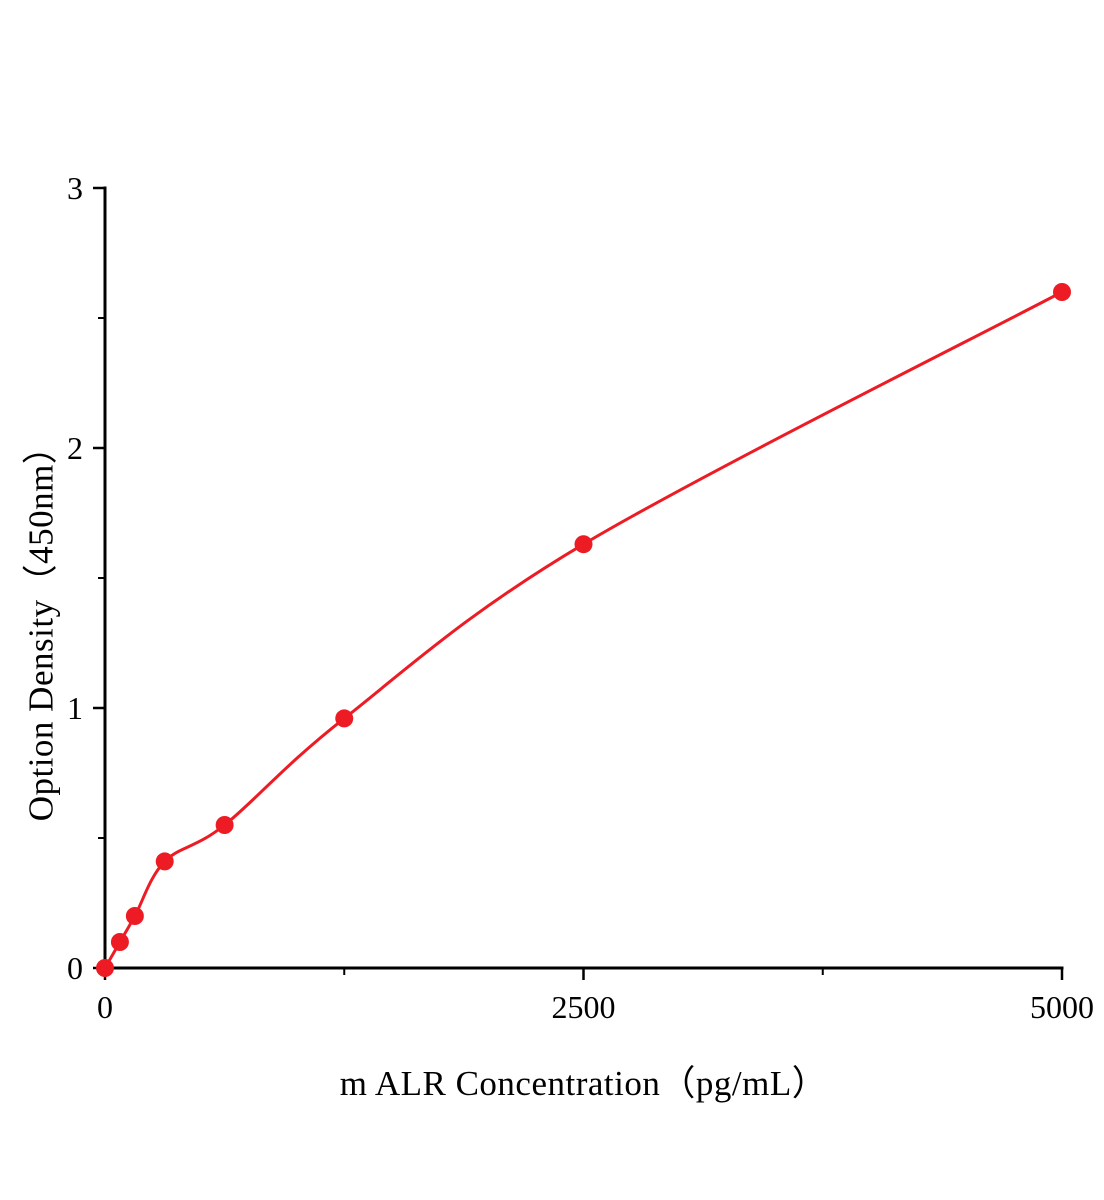 Image resolution: width=1104 pixels, height=1200 pixels. I want to click on y-tick-label: 2, so click(75, 448).